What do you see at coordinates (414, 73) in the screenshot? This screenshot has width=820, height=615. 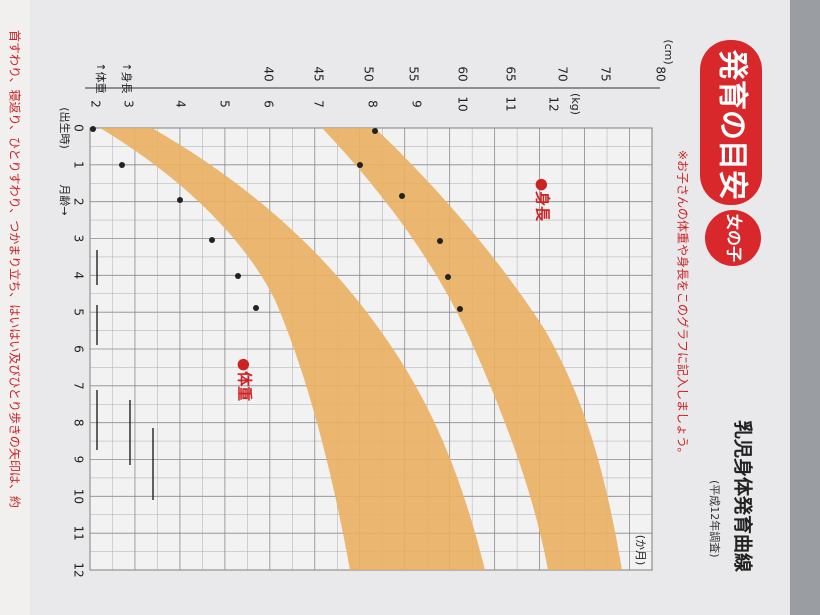 I see `cm-tick-label: 55` at bounding box center [414, 73].